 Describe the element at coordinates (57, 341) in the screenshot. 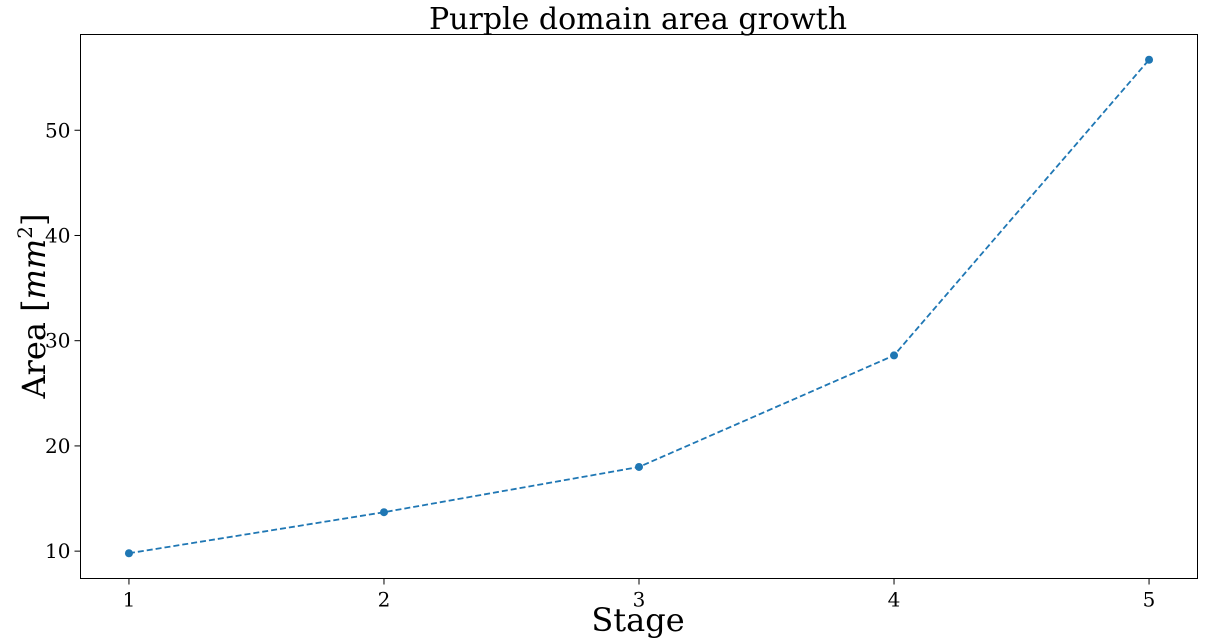

I see `y-tick-label: 30` at that location.